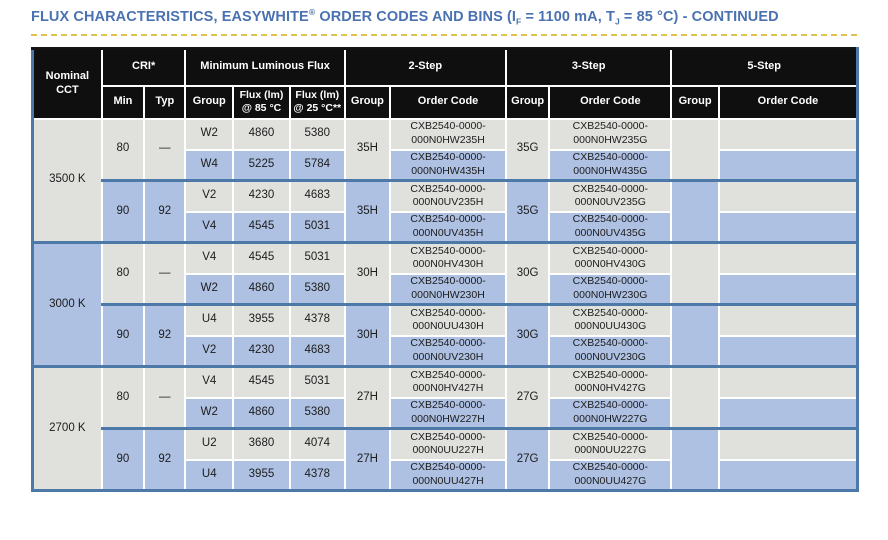 This screenshot has width=888, height=540. What do you see at coordinates (448, 165) in the screenshot?
I see `order-code-2step-cell: CXB2540-0000- 000N0HW435H` at bounding box center [448, 165].